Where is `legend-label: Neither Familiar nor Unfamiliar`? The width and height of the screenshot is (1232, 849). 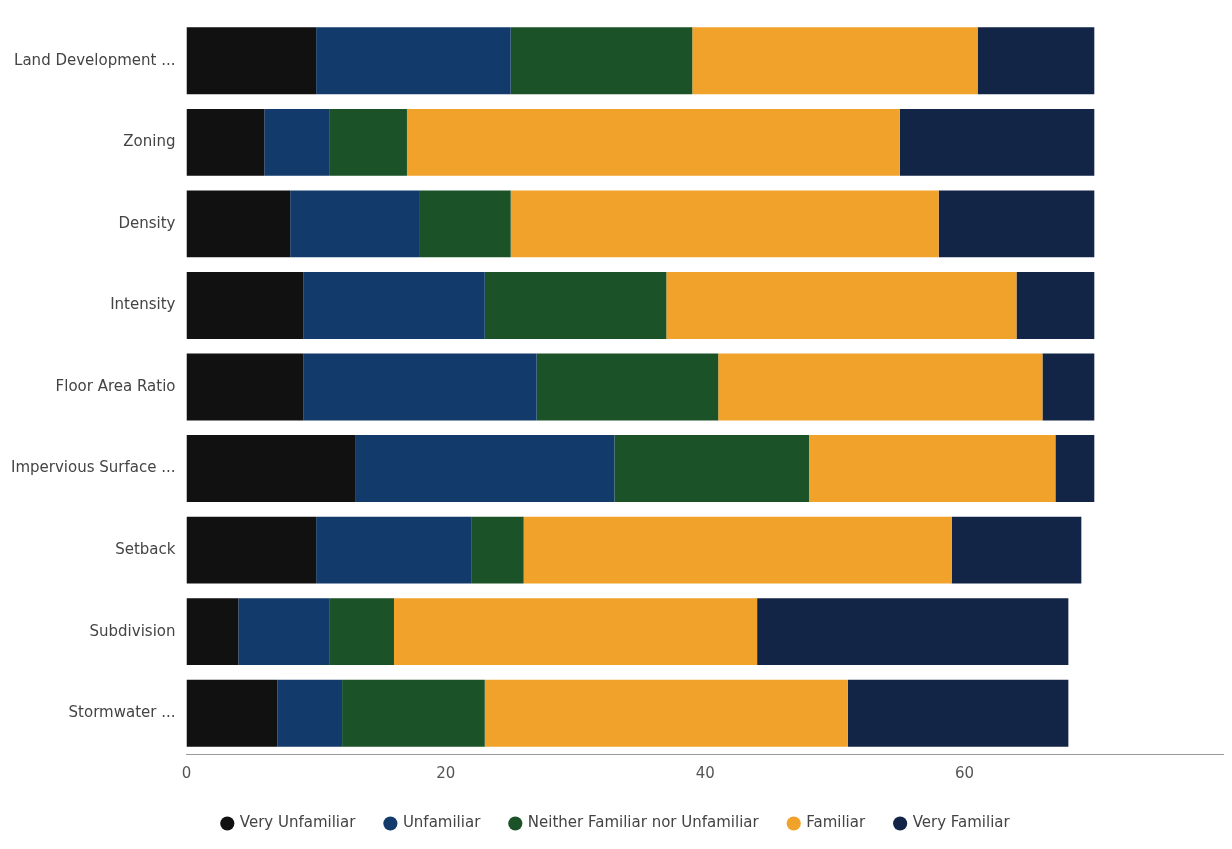 legend-label: Neither Familiar nor Unfamiliar is located at coordinates (643, 822).